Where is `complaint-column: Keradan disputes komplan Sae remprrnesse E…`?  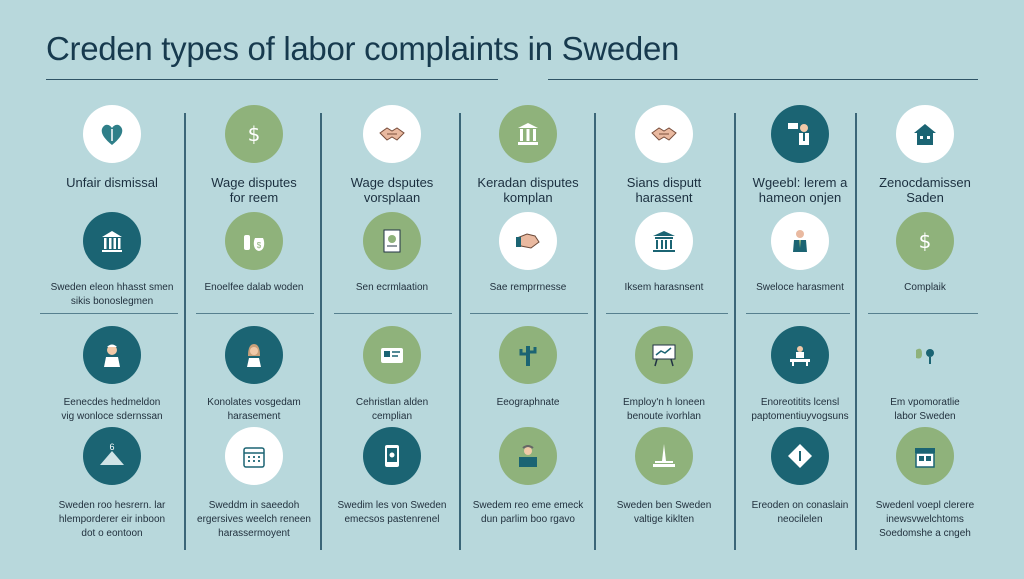
complaint-column: Keradan disputes komplan Sae remprrnesse E… is located at coordinates (528, 289).